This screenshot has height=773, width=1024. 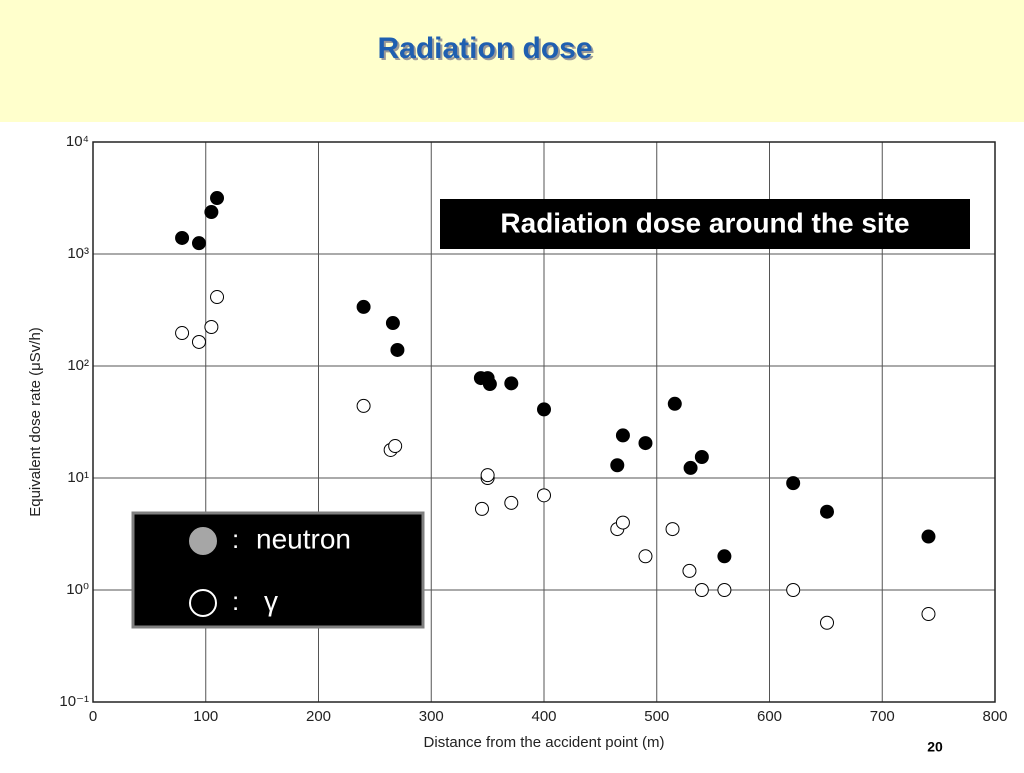 What do you see at coordinates (656, 716) in the screenshot?
I see `x-tick-label: 500` at bounding box center [656, 716].